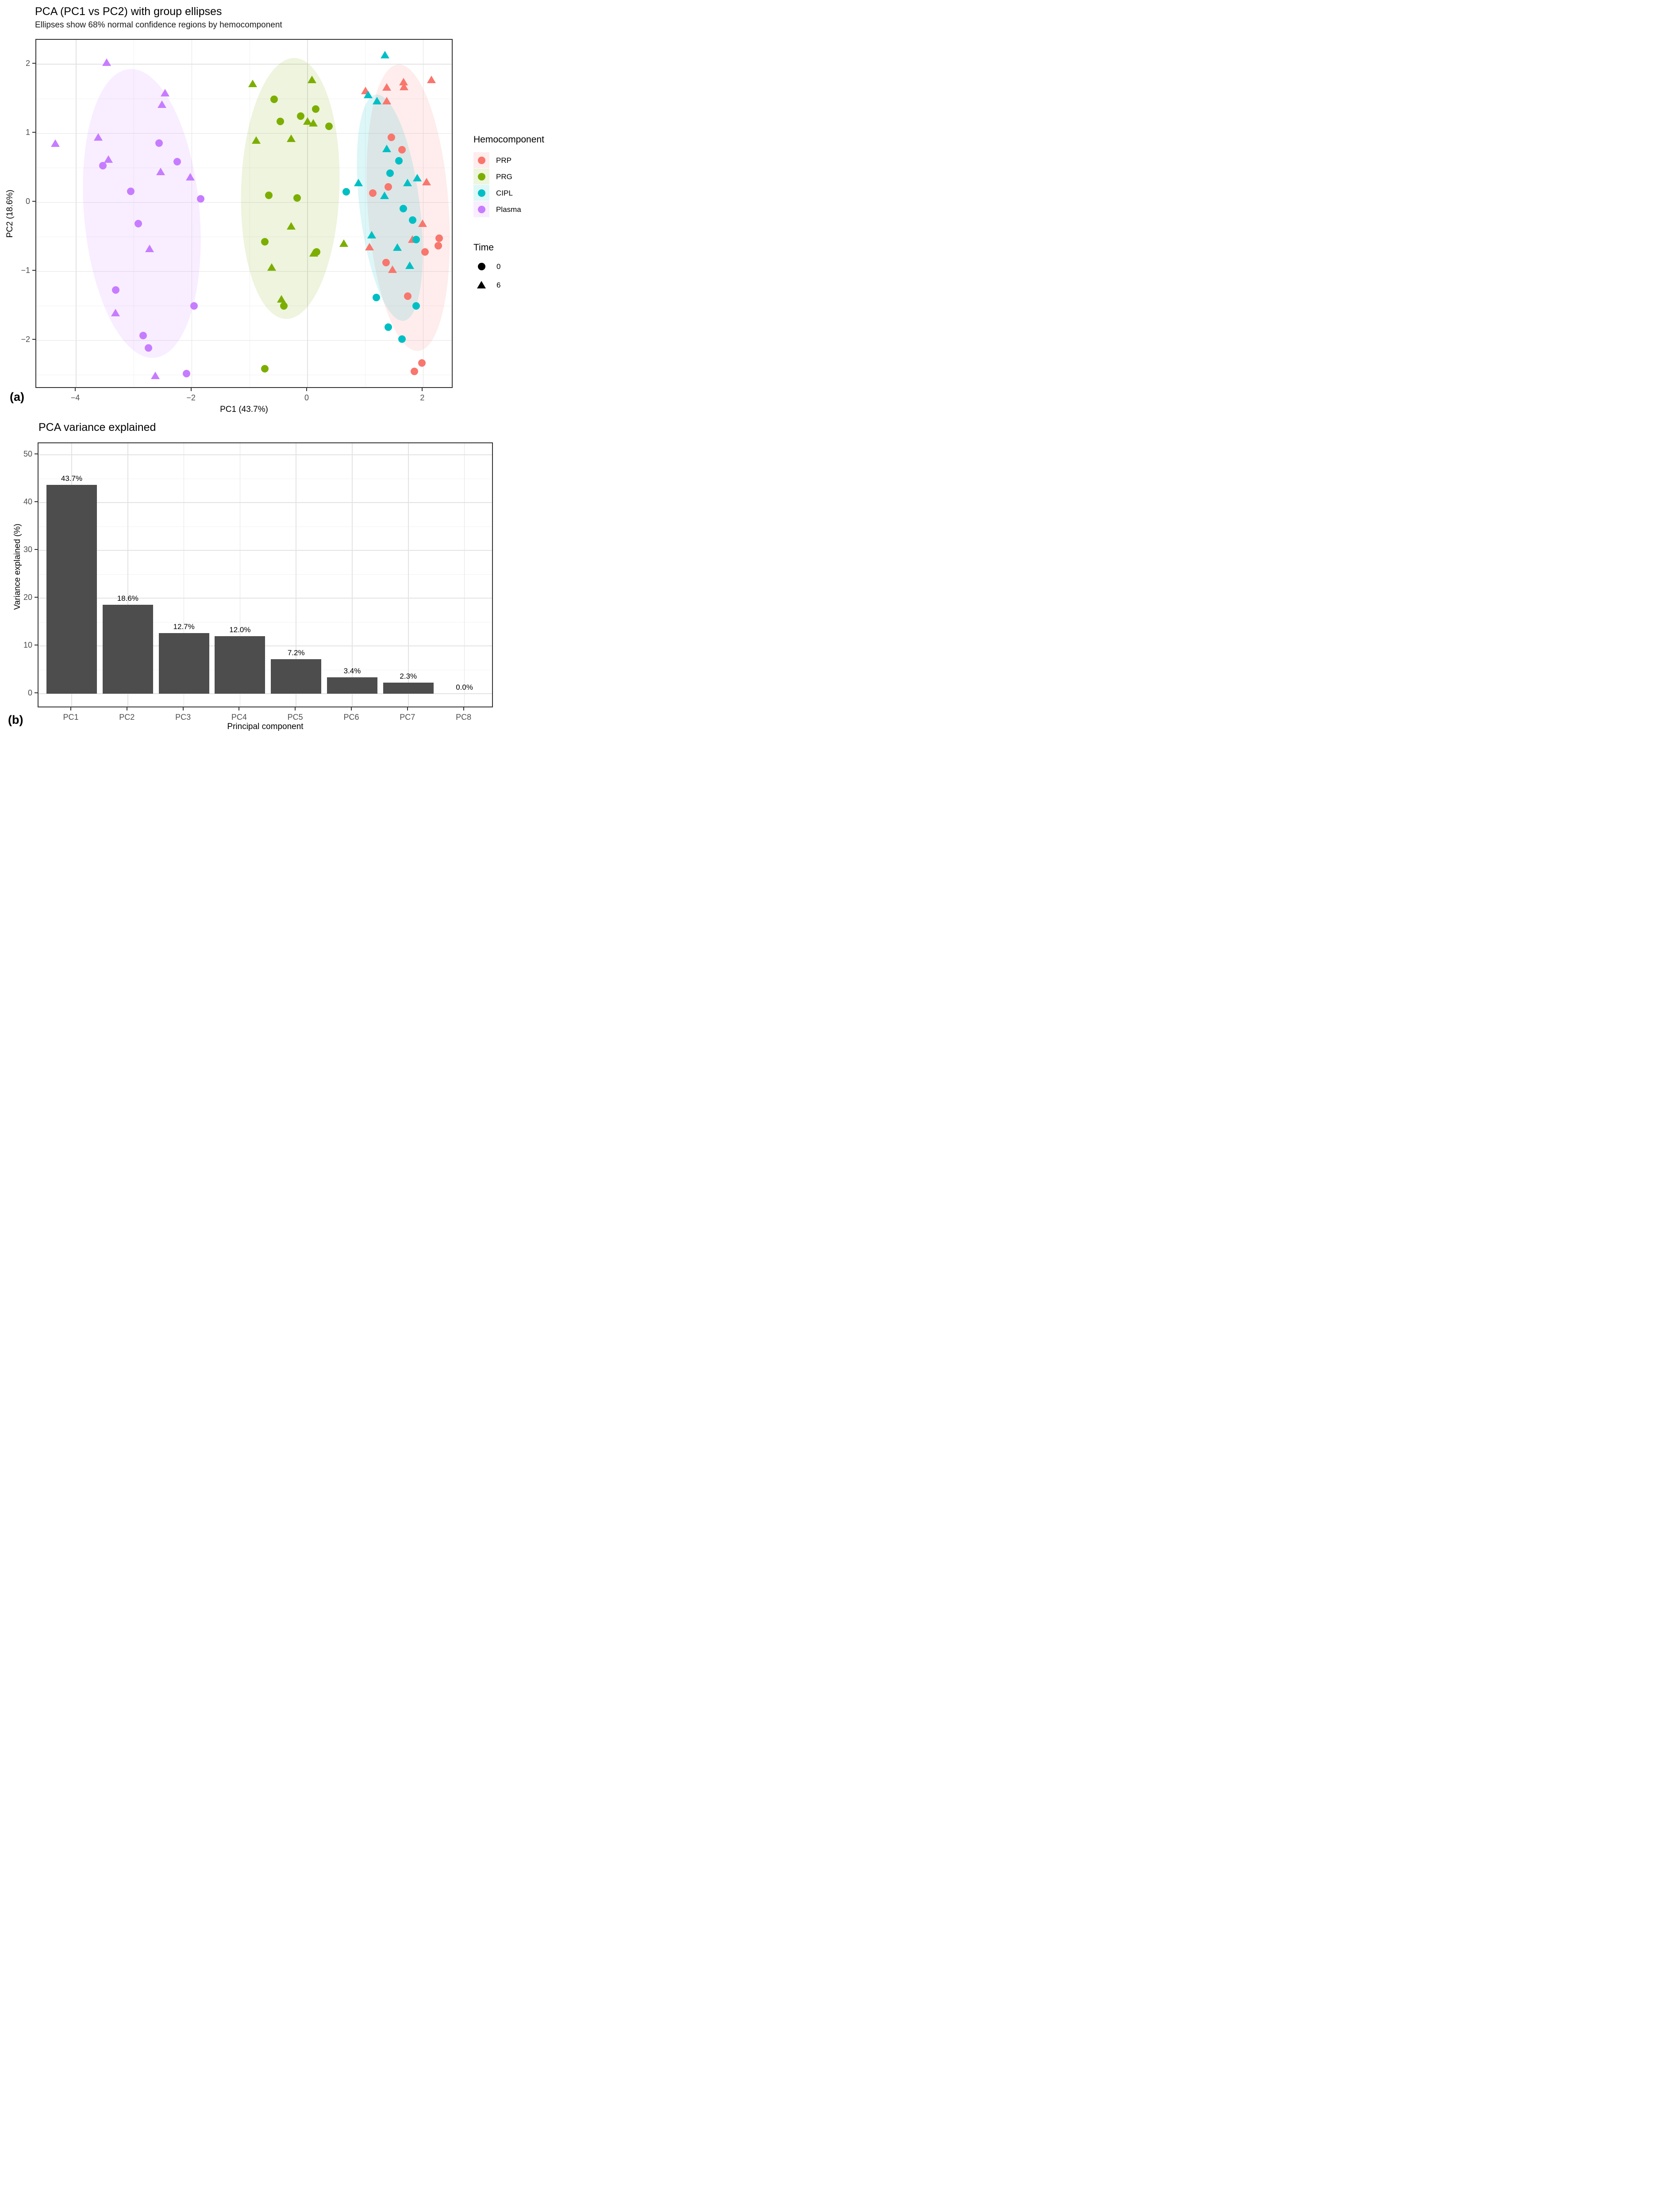  What do you see at coordinates (27, 202) in the screenshot?
I see `y-axis-tick-label: 0` at bounding box center [27, 202].